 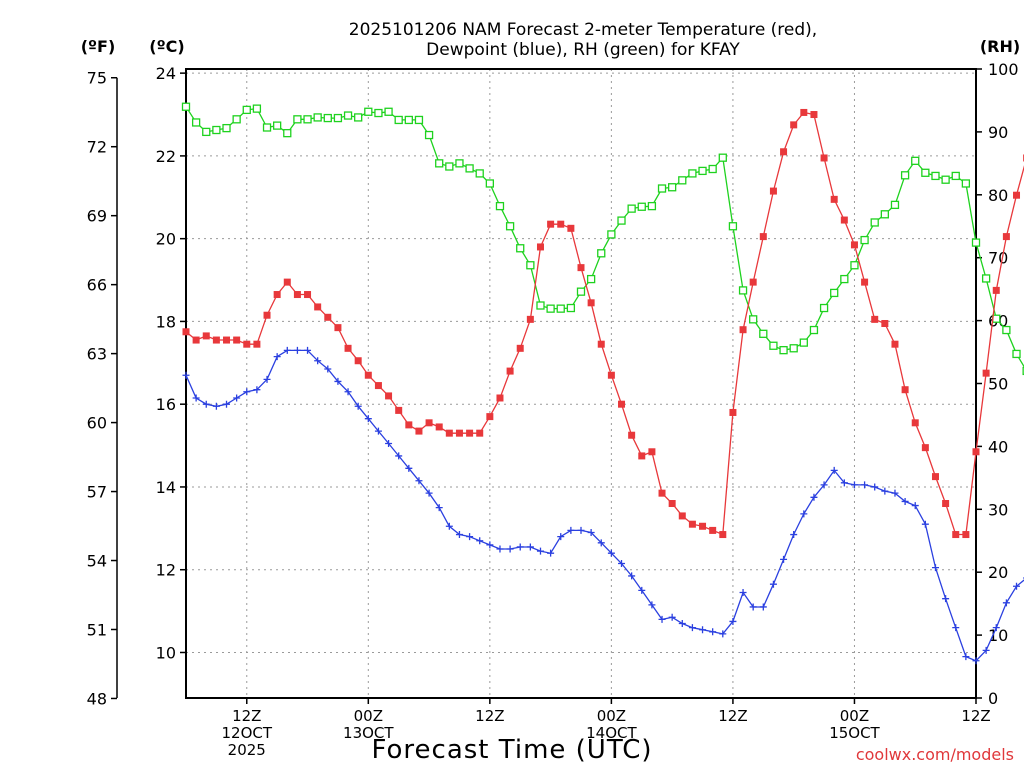 What do you see at coordinates (166, 73) in the screenshot?
I see `celsius-tick-label: 24` at bounding box center [166, 73].